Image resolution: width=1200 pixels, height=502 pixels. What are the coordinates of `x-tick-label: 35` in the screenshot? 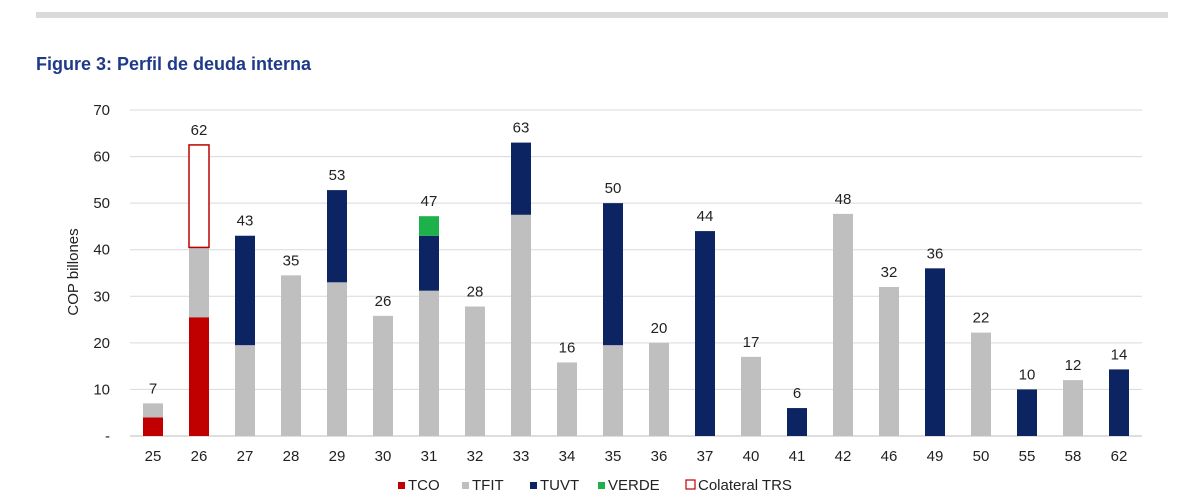 It's located at (613, 456).